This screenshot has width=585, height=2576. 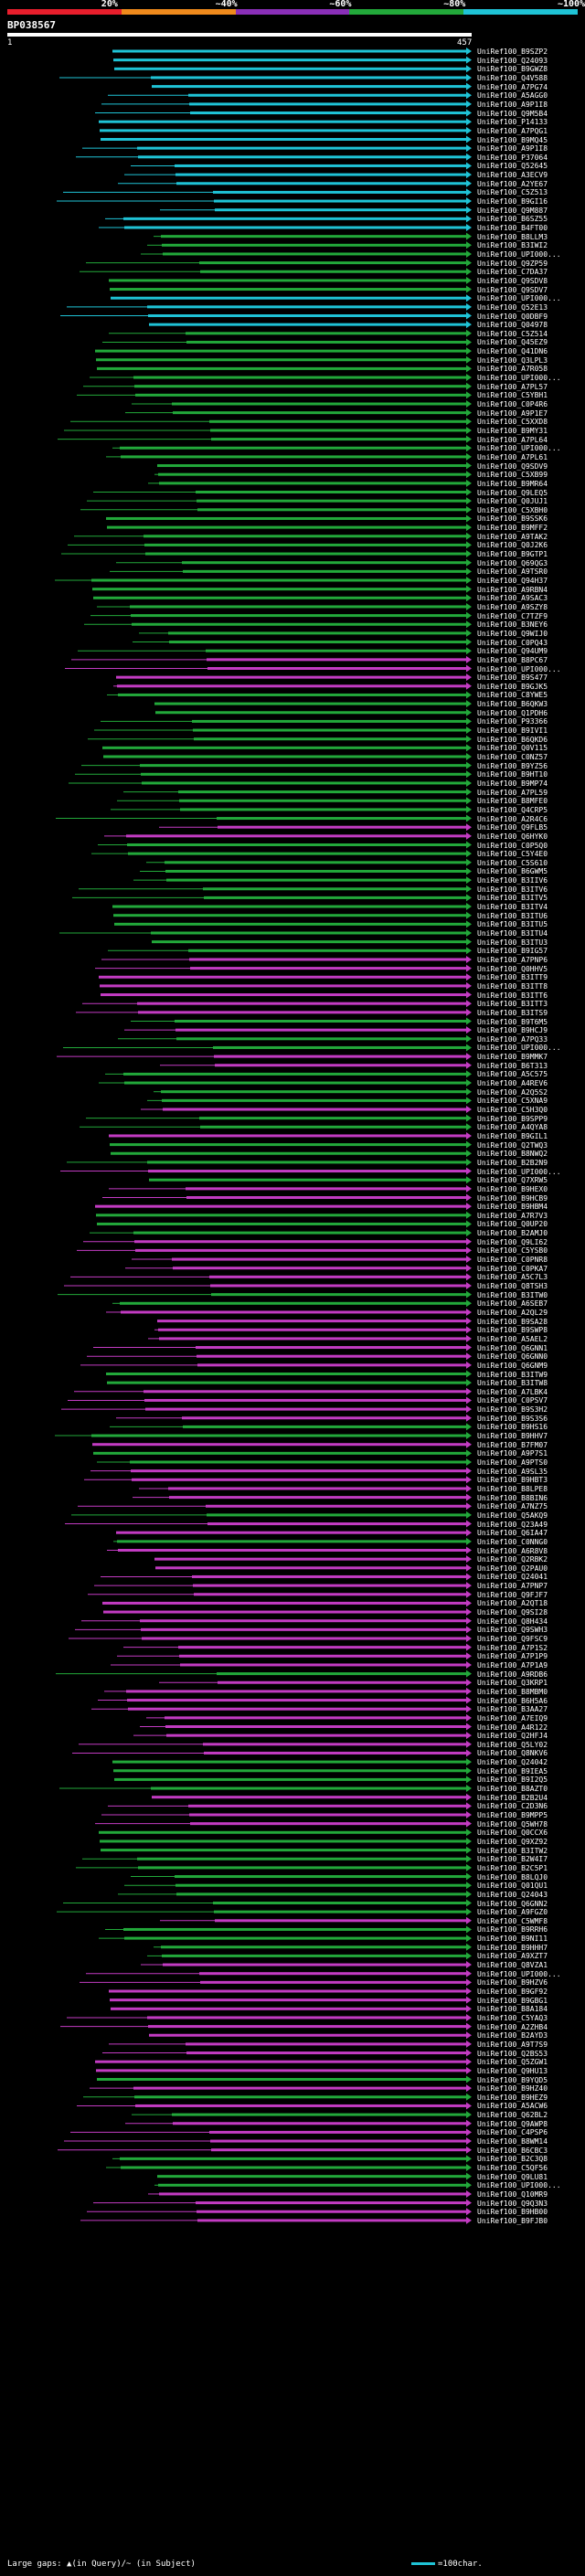 What do you see at coordinates (512, 1736) in the screenshot?
I see `hit-label: UniRef100_Q2HFJ4` at bounding box center [512, 1736].